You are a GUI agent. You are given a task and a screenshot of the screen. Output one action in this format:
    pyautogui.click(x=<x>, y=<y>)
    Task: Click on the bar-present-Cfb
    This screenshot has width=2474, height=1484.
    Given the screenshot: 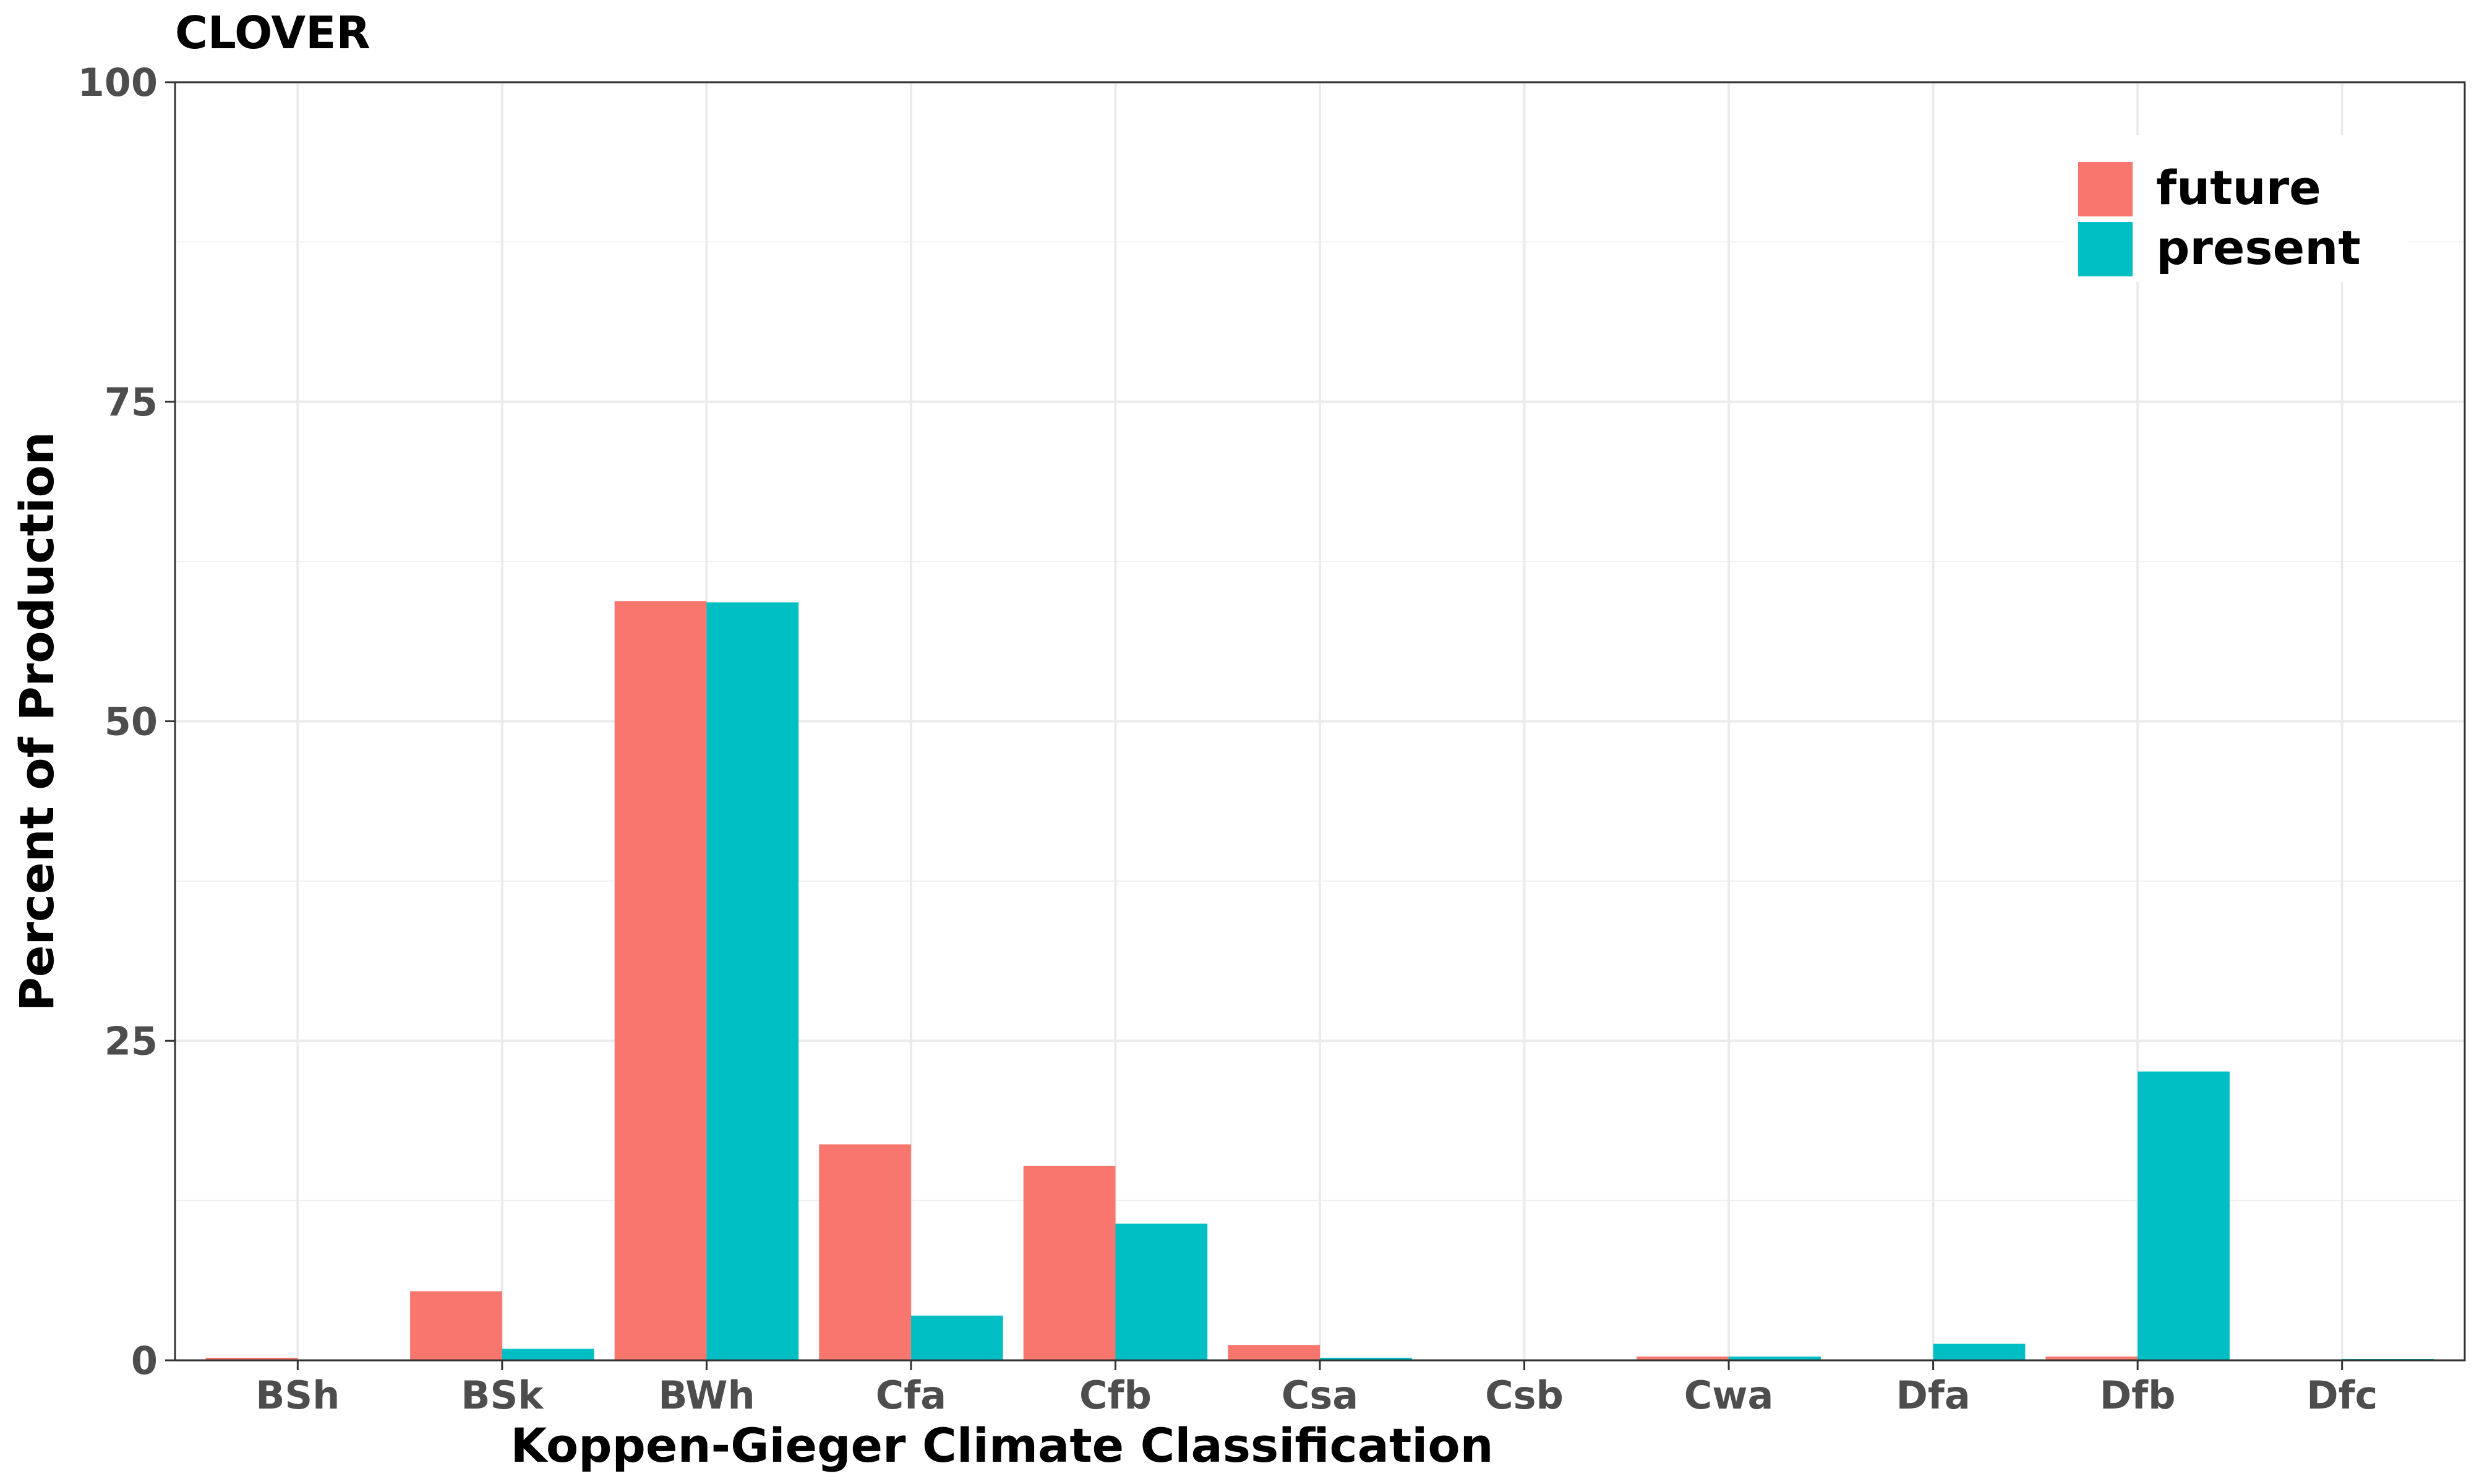 What is the action you would take?
    pyautogui.click(x=1161, y=1291)
    